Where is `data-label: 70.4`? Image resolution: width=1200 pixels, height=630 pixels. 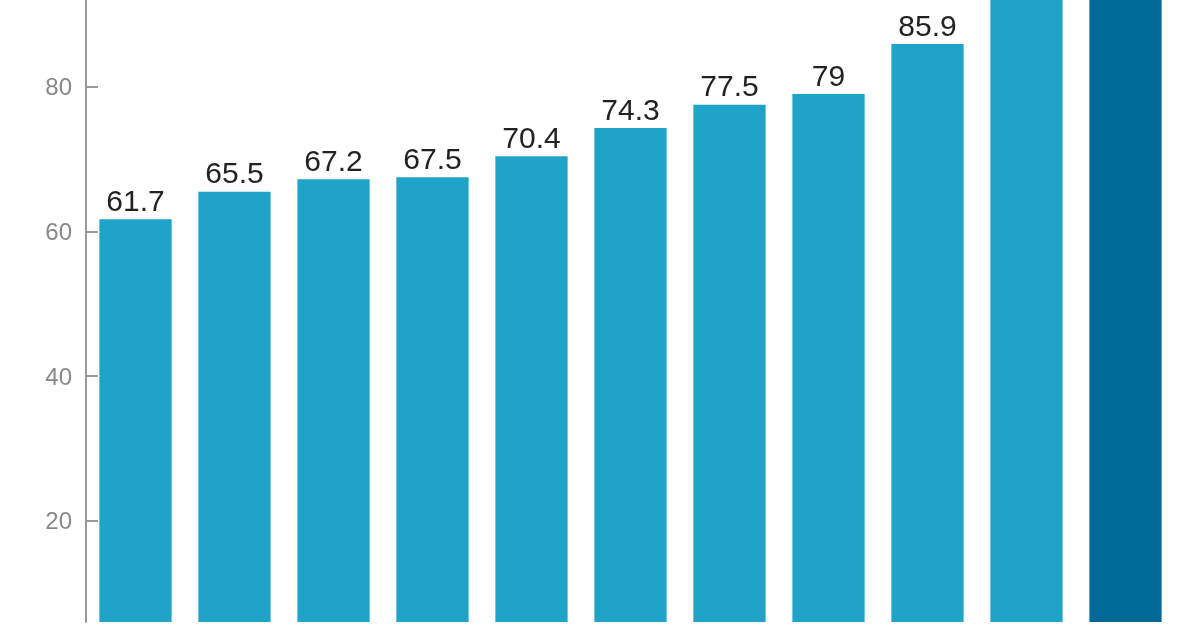 data-label: 70.4 is located at coordinates (531, 137).